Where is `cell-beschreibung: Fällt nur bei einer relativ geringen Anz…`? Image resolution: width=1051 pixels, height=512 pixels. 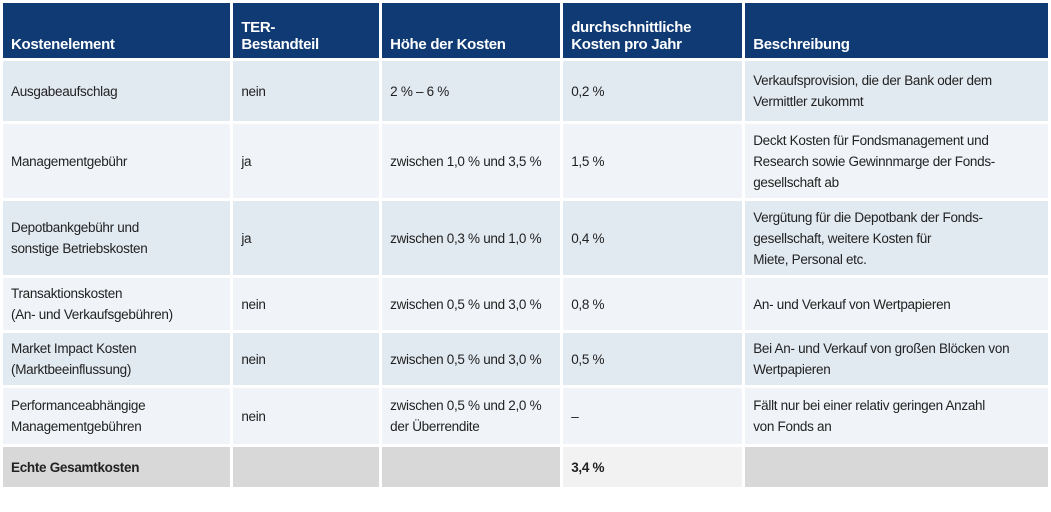
cell-beschreibung: Fällt nur bei einer relativ geringen Anz… is located at coordinates (896, 416).